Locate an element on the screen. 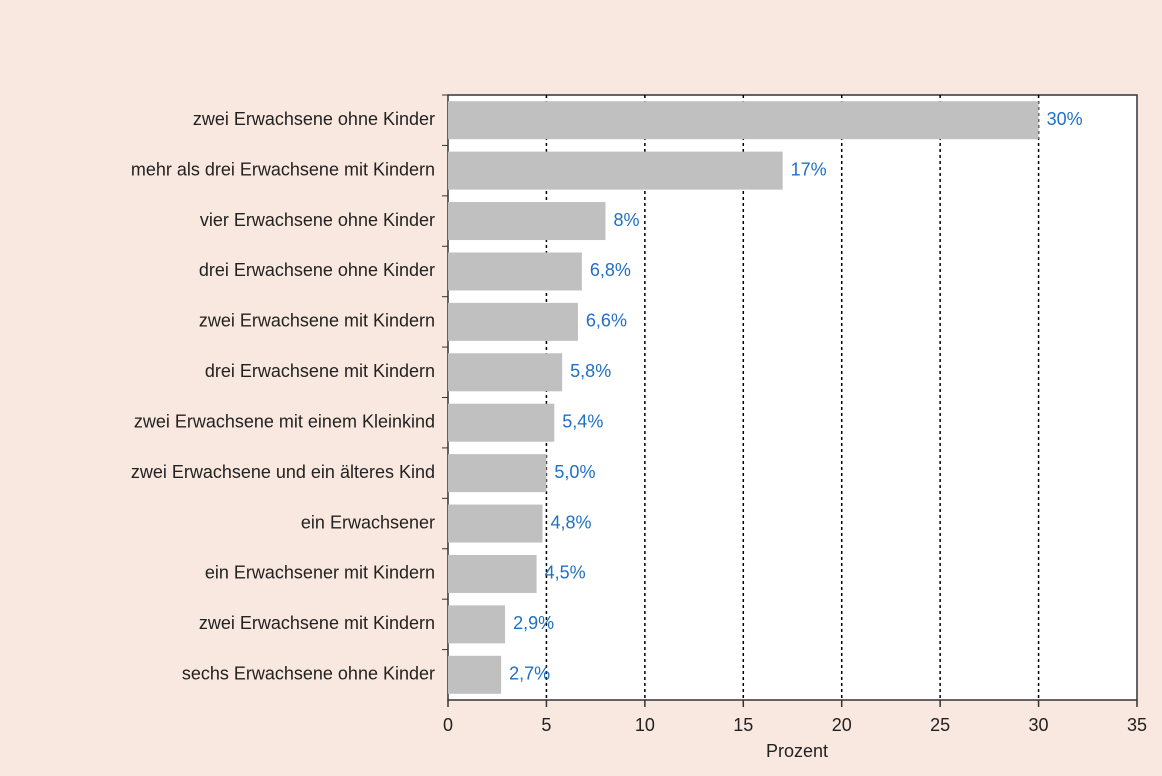  y-tick-label: ein Erwachsener is located at coordinates (368, 522).